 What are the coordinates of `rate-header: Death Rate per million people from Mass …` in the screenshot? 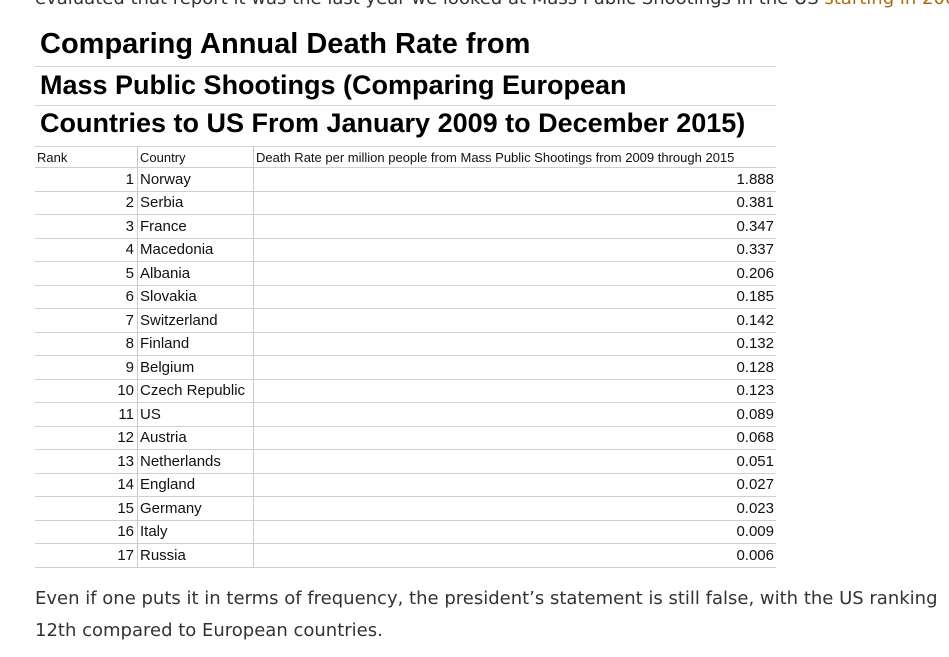 It's located at (514, 157).